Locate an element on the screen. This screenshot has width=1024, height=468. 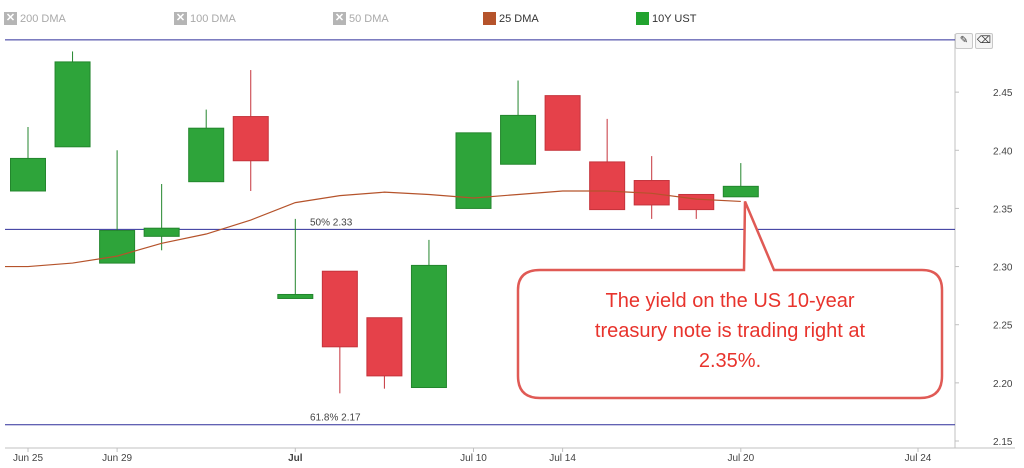
x-tick-label: Jul 14 is located at coordinates (562, 458).